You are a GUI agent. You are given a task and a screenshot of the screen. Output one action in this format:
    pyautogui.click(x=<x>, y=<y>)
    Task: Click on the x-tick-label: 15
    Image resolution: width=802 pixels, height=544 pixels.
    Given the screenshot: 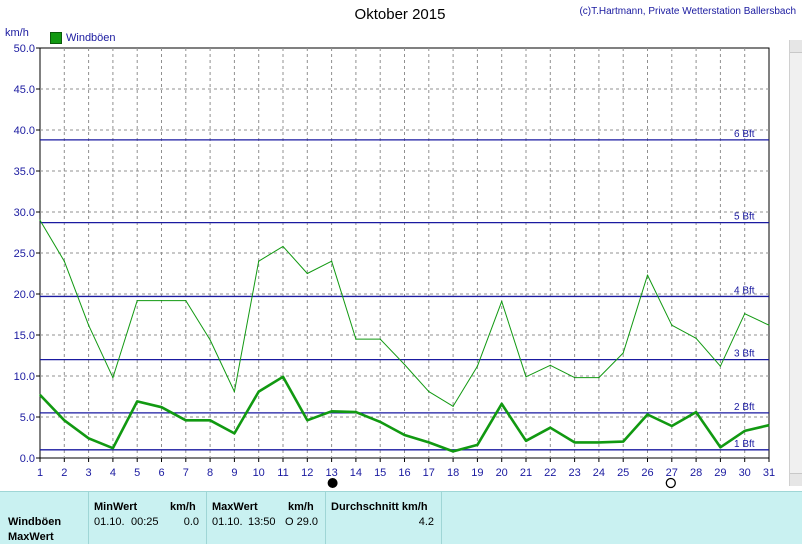 What is the action you would take?
    pyautogui.click(x=380, y=473)
    